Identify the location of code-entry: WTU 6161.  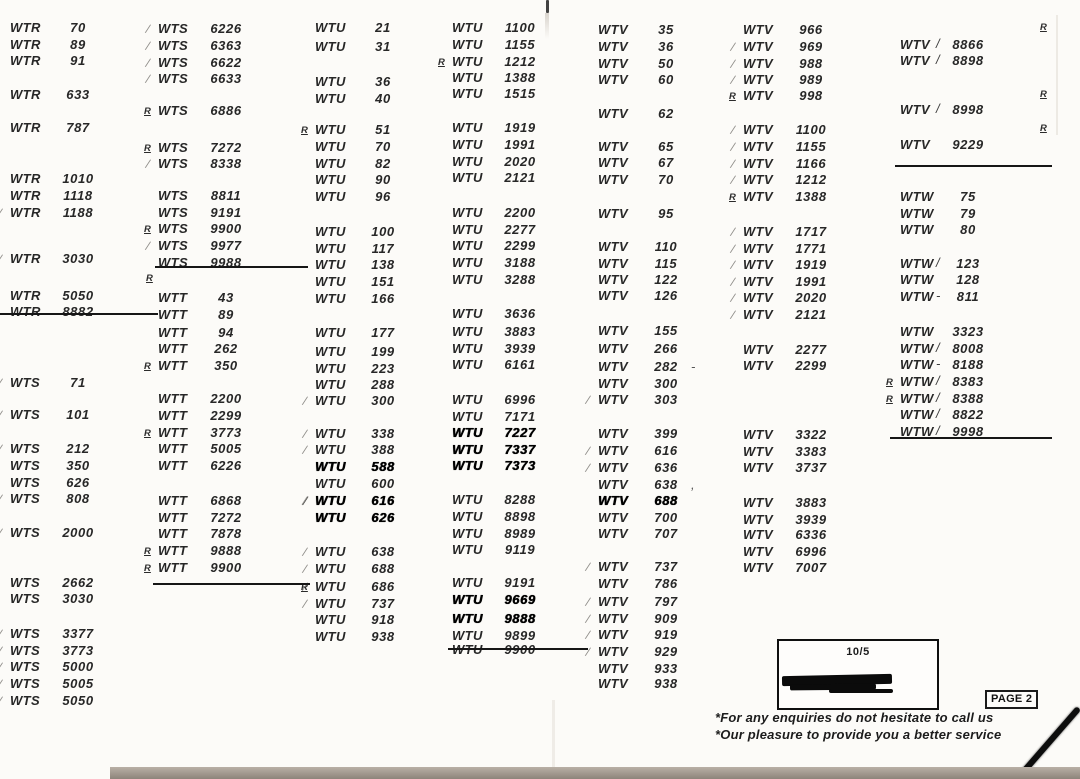
(497, 365).